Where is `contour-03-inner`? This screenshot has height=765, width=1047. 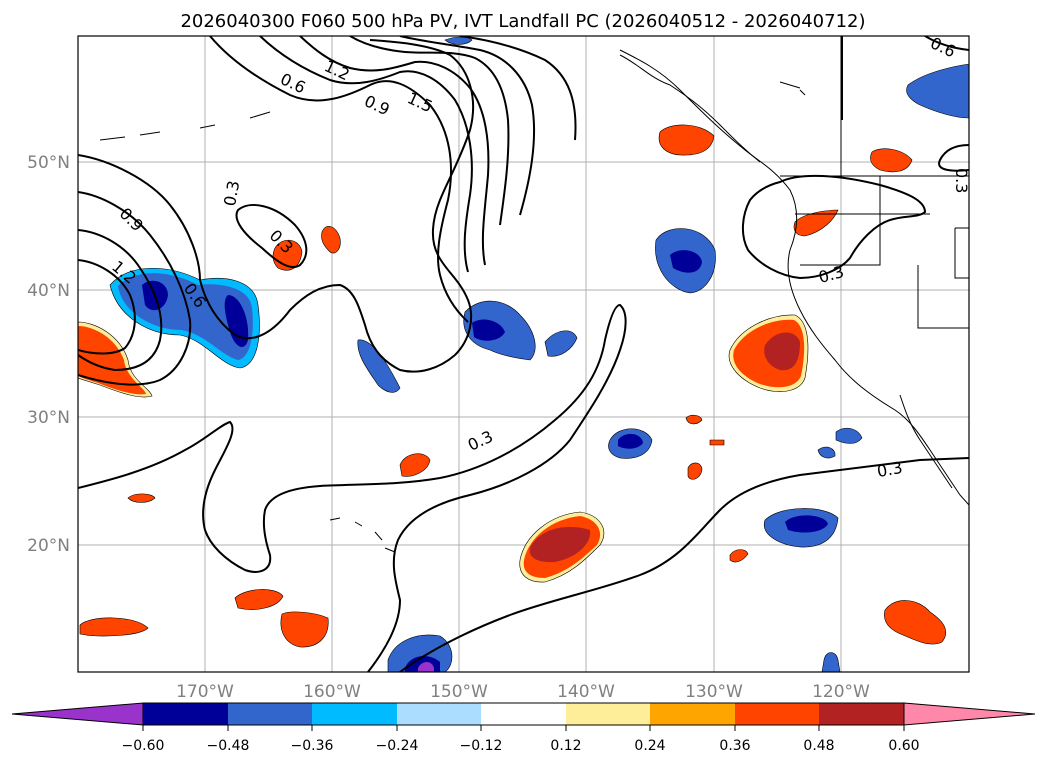 contour-03-inner is located at coordinates (271, 236).